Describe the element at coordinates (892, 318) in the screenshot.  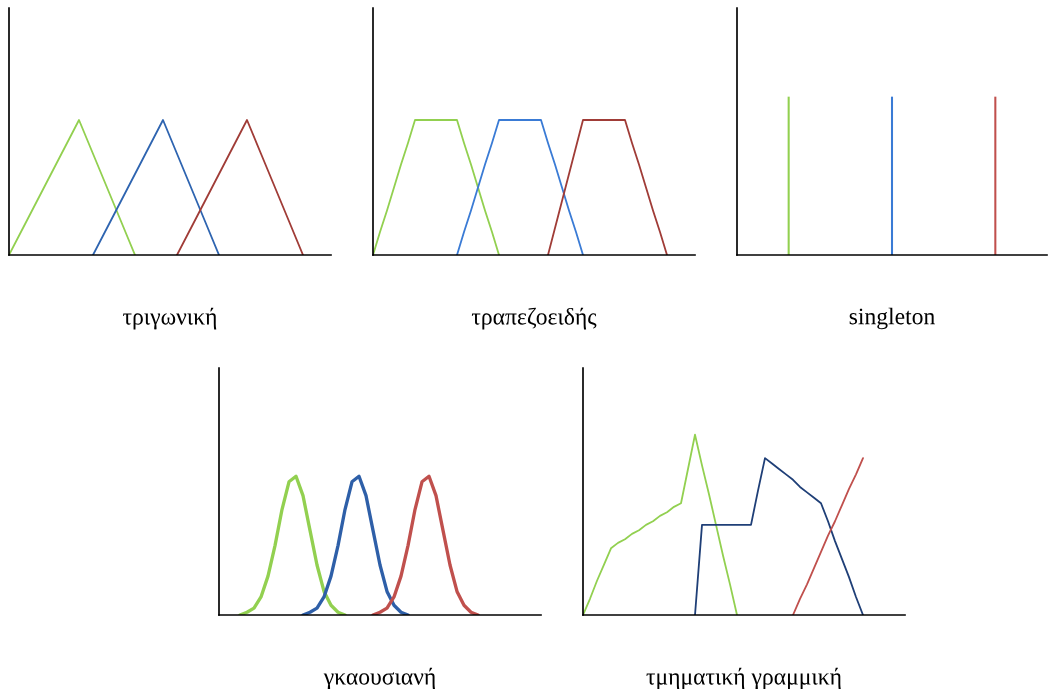
I see `x-axis-title: singleton` at that location.